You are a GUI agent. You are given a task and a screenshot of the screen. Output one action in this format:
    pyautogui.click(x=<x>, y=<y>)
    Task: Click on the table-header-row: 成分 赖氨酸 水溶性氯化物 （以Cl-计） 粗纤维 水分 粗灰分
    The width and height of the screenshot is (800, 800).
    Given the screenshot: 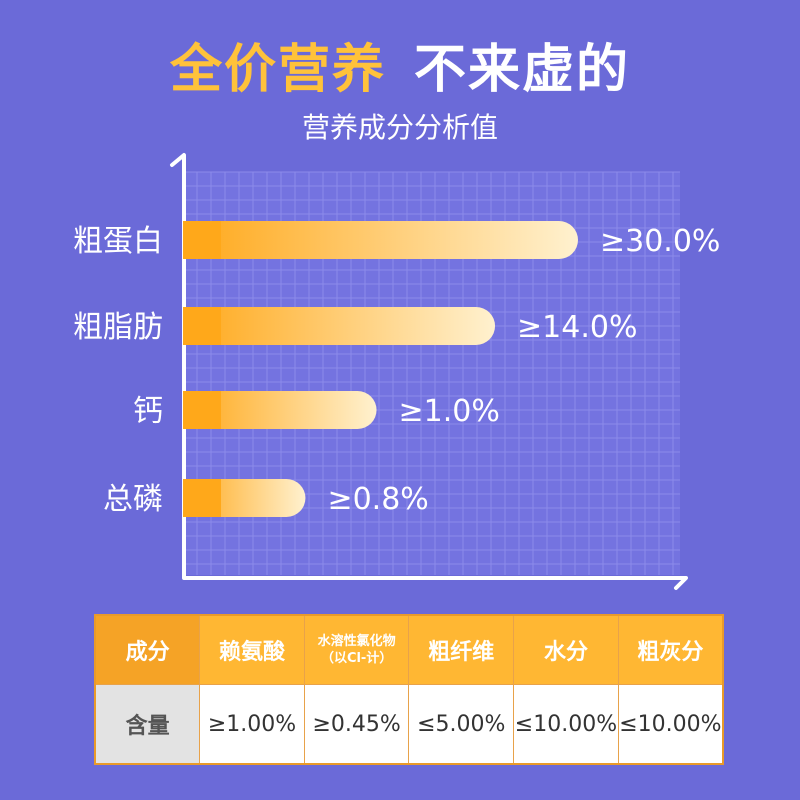 What is the action you would take?
    pyautogui.click(x=409, y=649)
    